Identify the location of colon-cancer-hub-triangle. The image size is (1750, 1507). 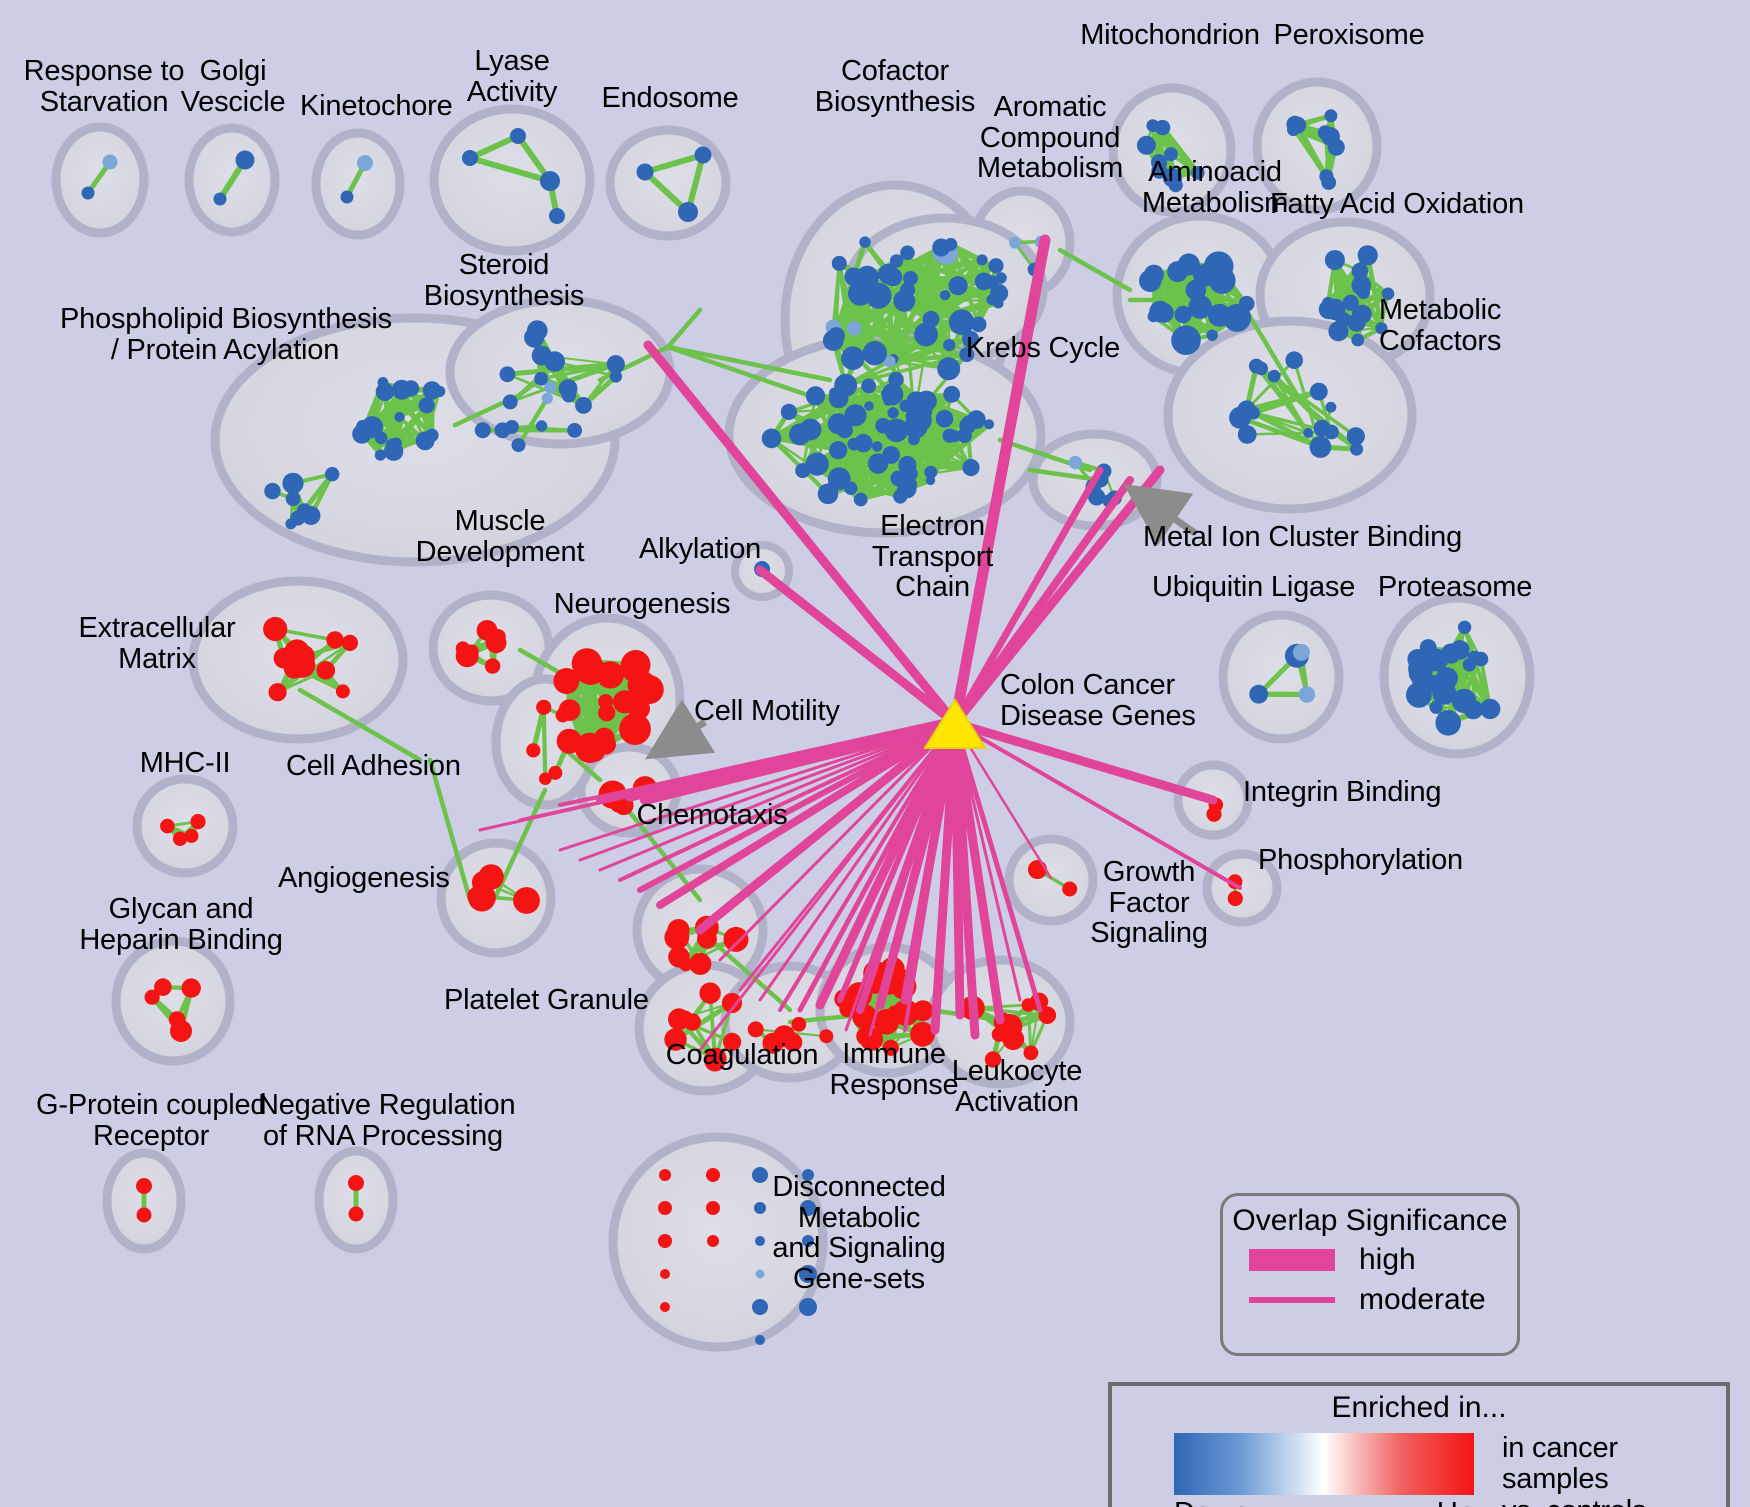
(955, 723).